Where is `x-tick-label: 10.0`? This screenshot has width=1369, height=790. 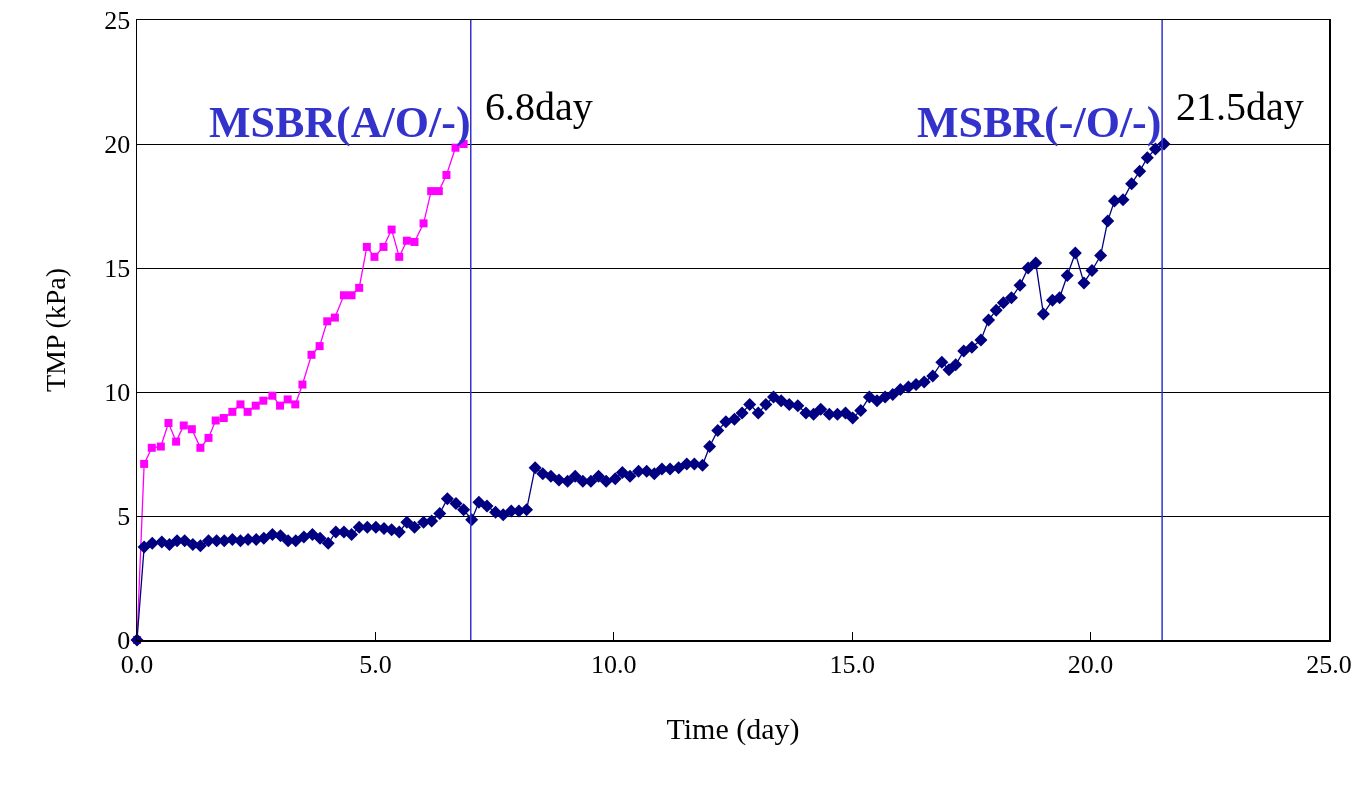 x-tick-label: 10.0 is located at coordinates (614, 664).